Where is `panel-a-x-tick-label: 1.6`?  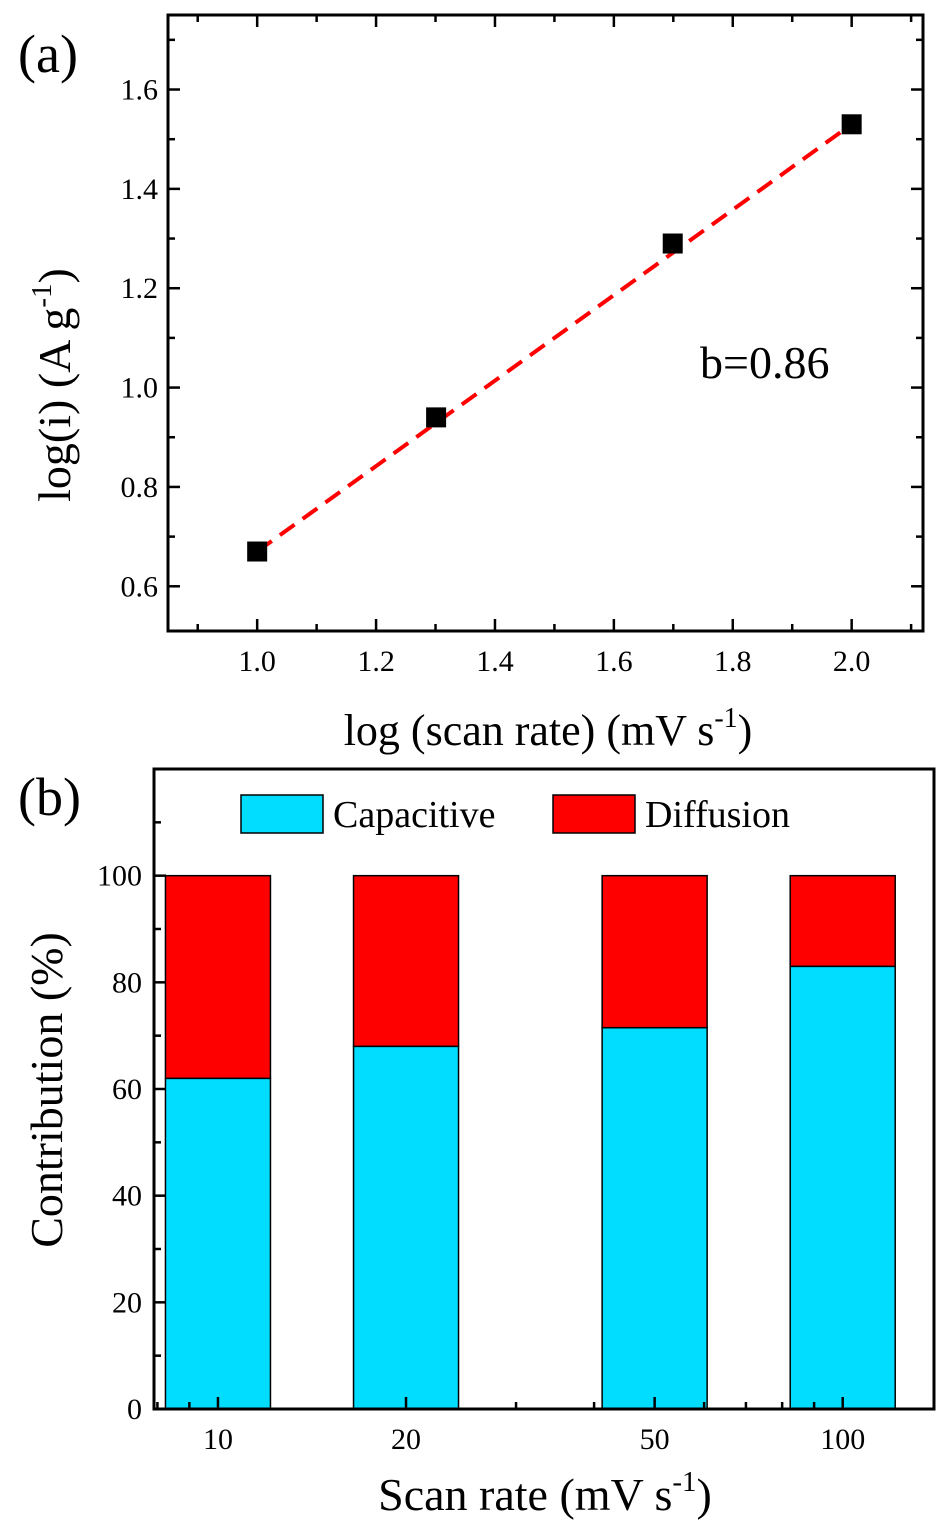 panel-a-x-tick-label: 1.6 is located at coordinates (614, 661).